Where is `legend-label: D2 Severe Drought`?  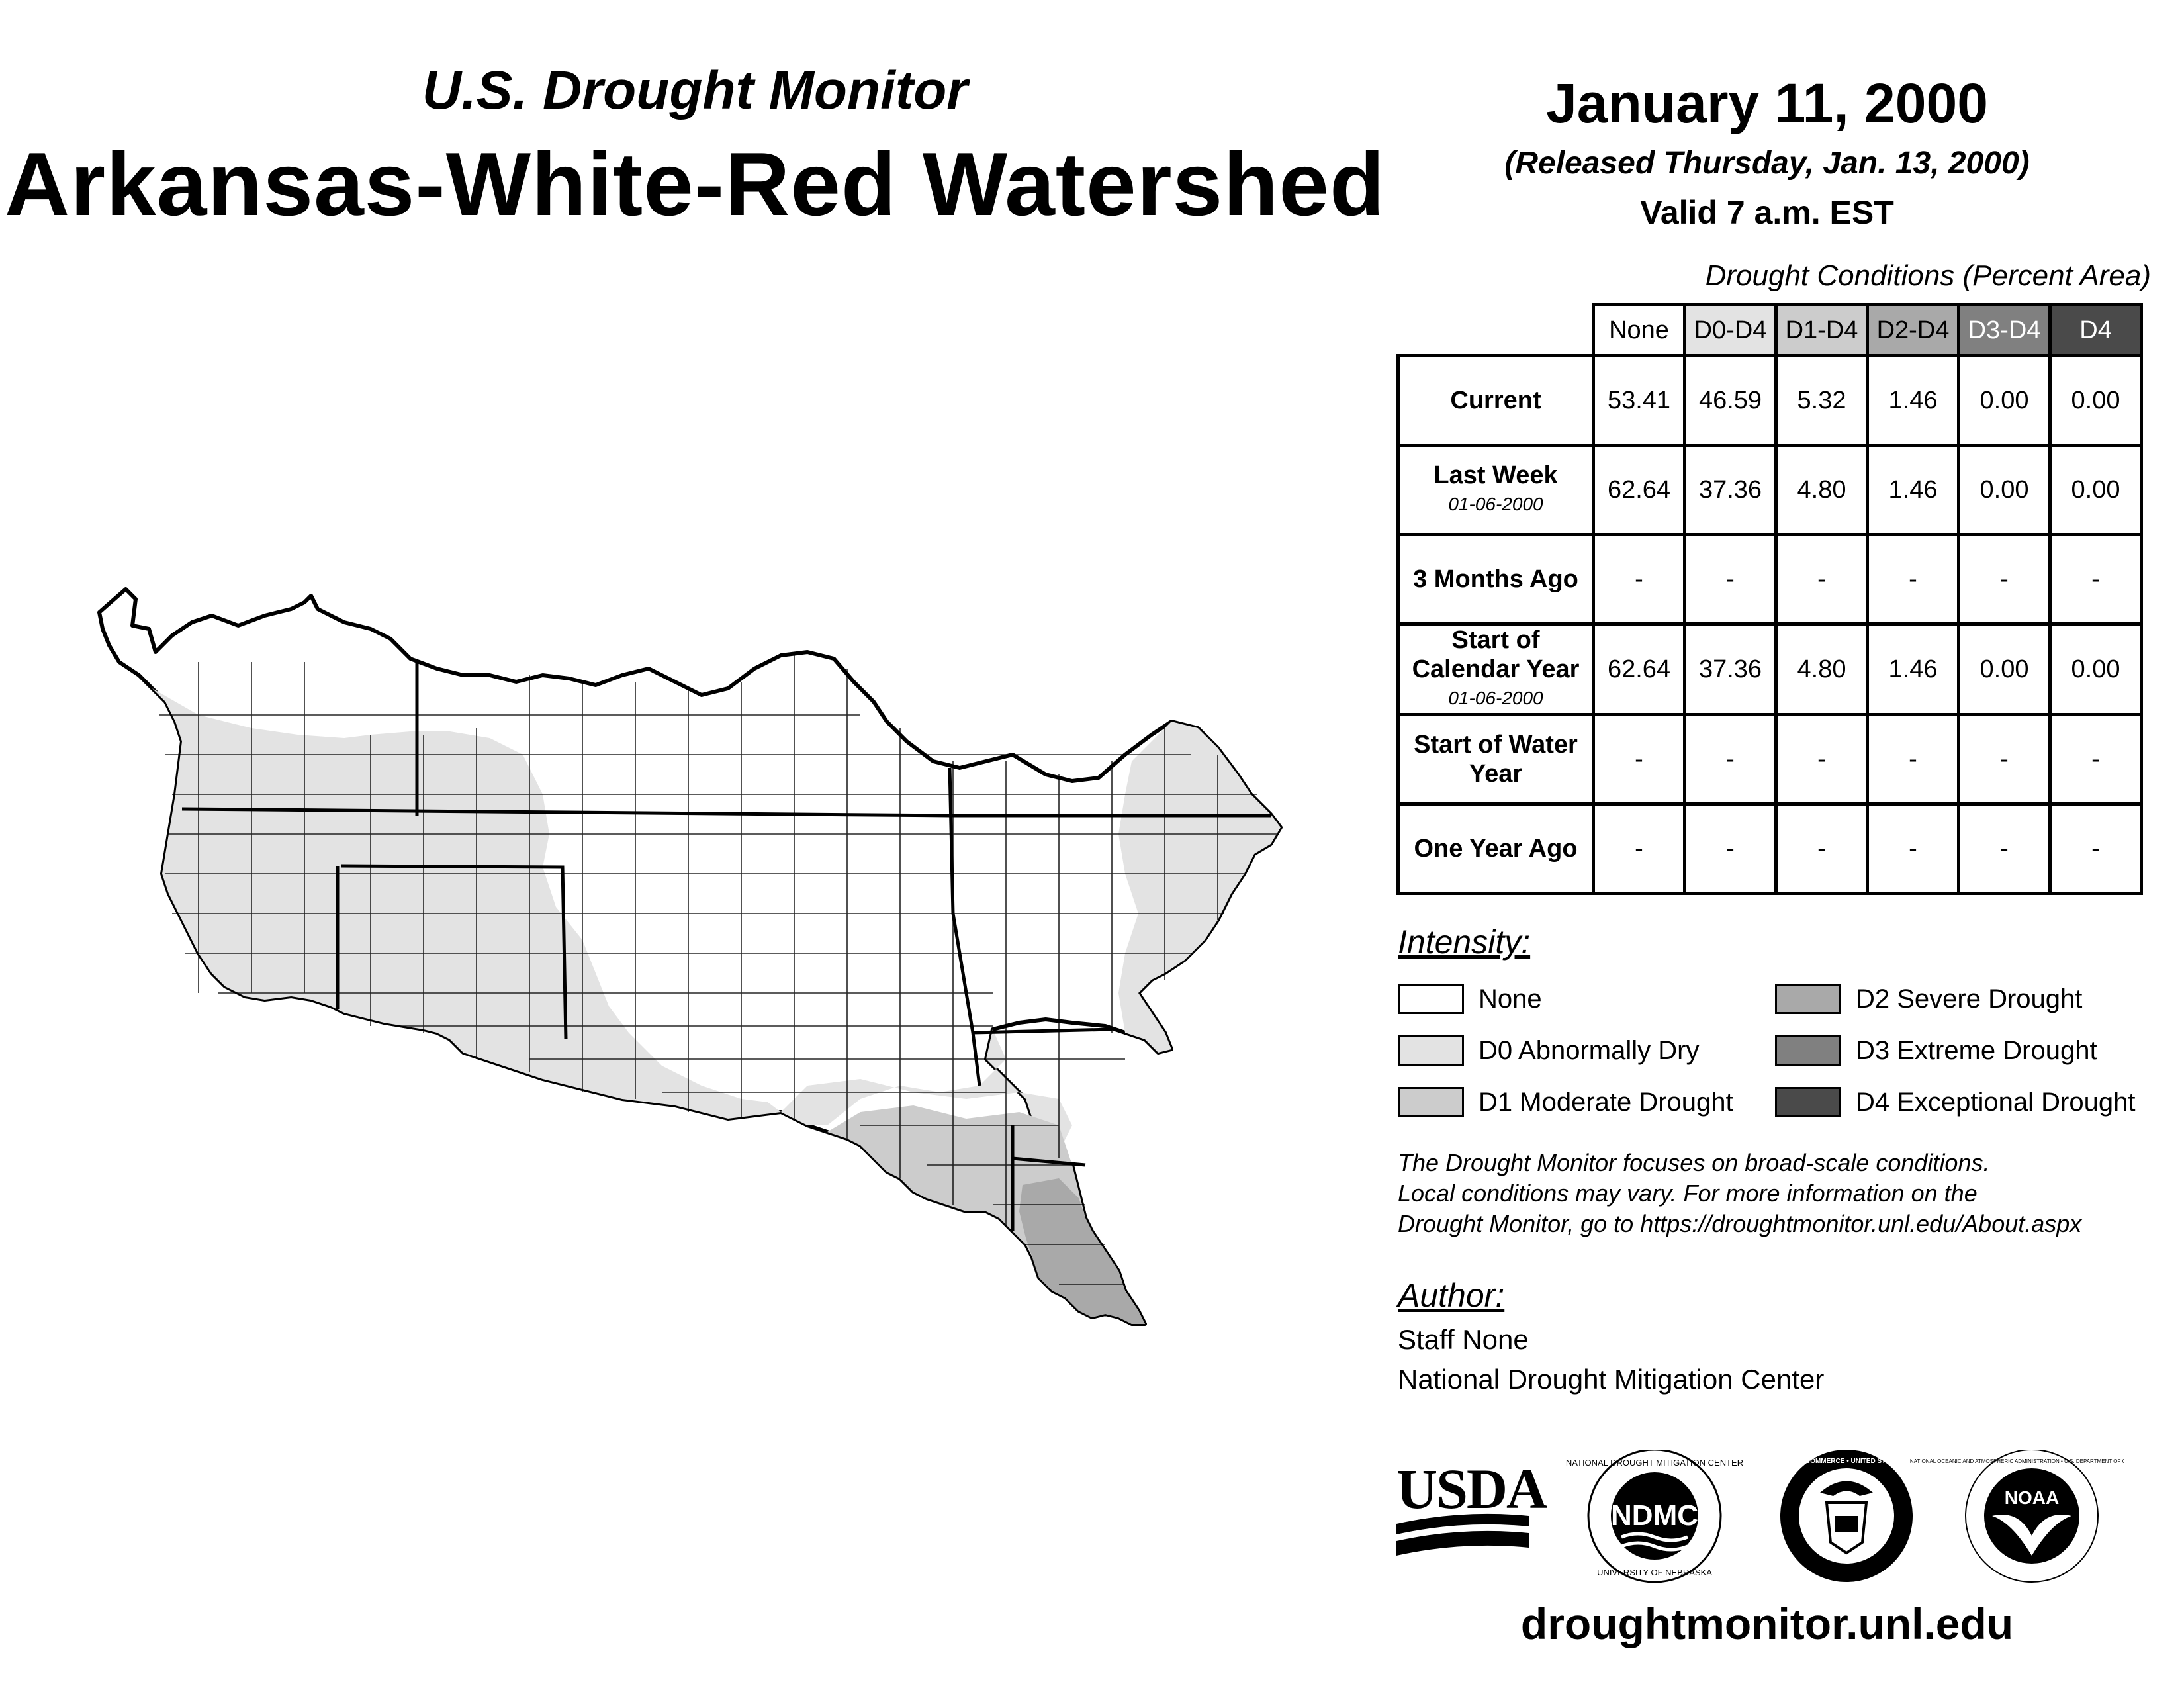
legend-label: D2 Severe Drought is located at coordinates (1969, 998).